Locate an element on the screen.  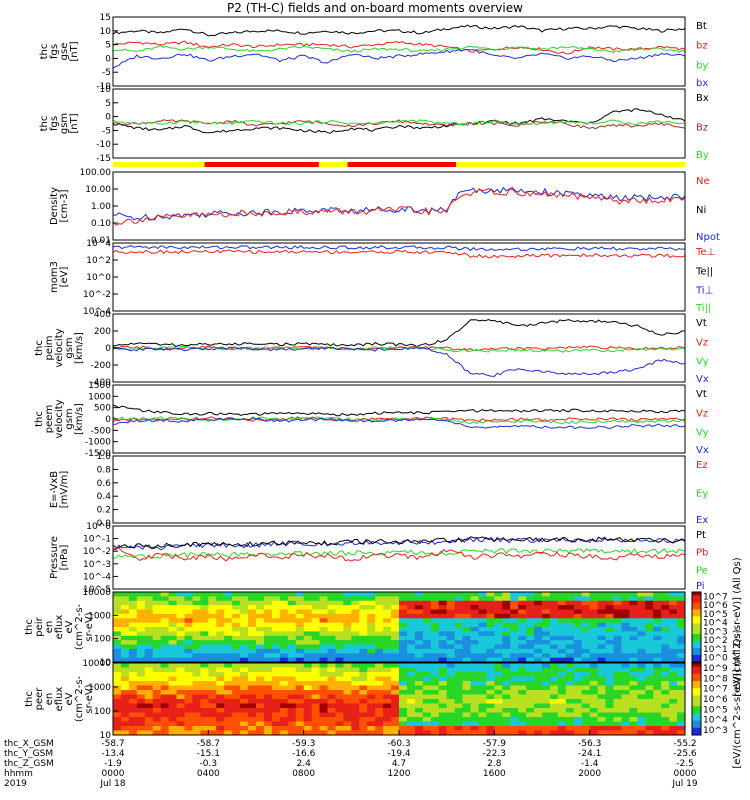
y-tick-label: 0.10 is located at coordinates (101, 224).